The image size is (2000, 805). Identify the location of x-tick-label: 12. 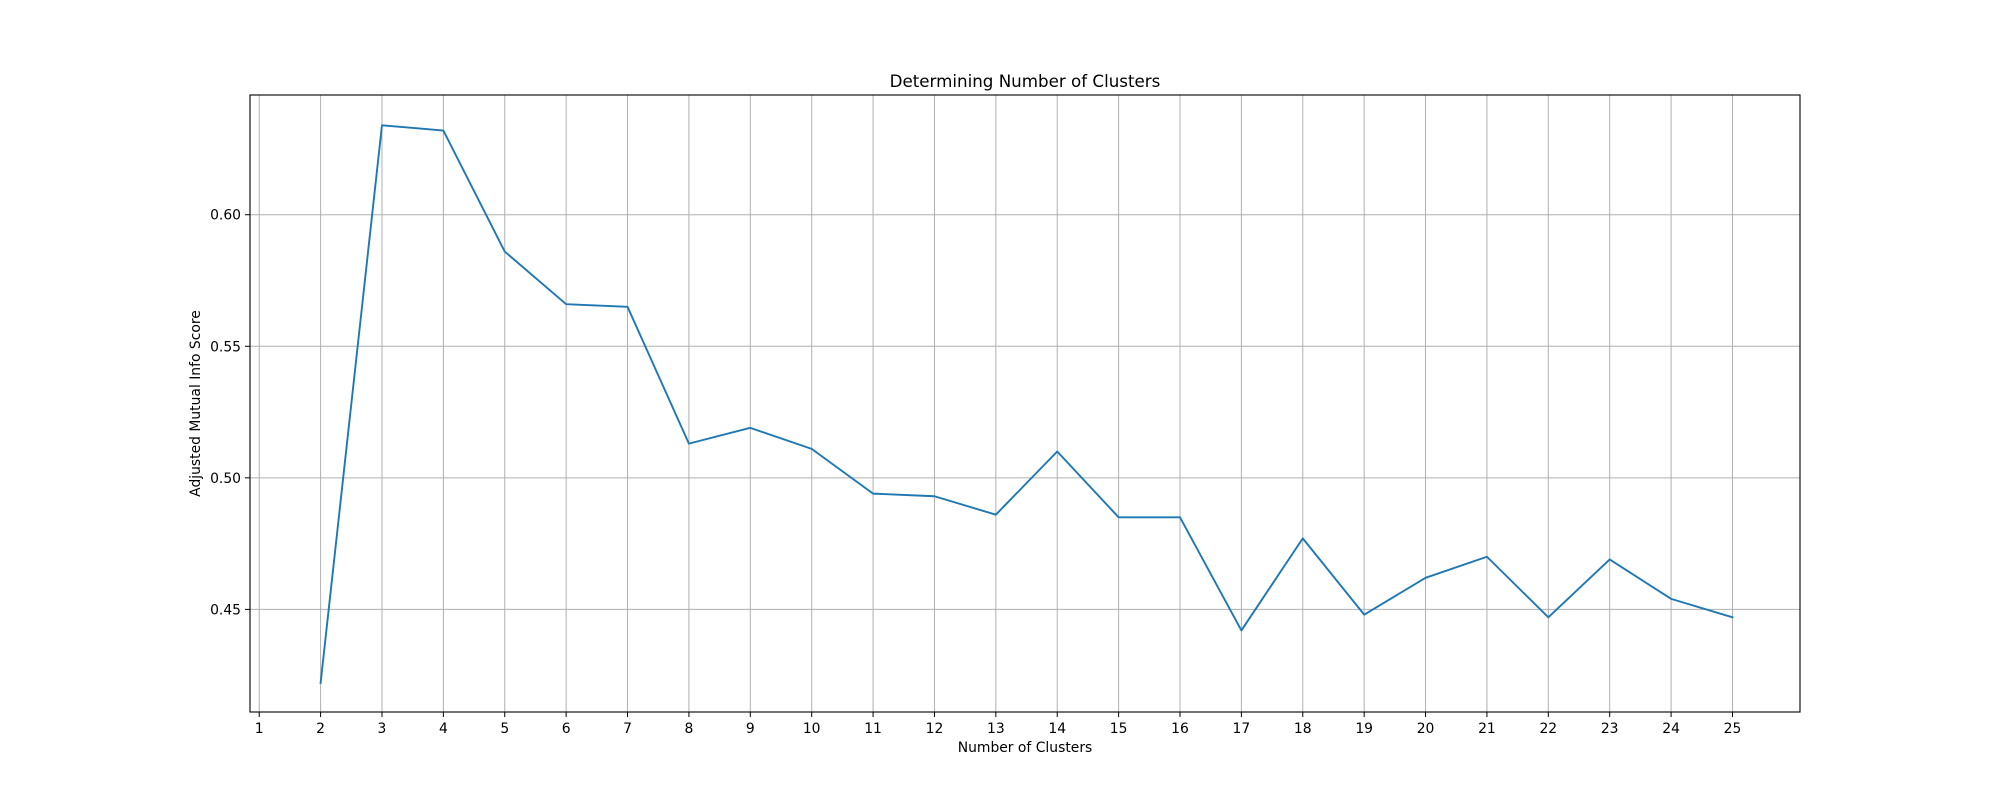
(935, 729).